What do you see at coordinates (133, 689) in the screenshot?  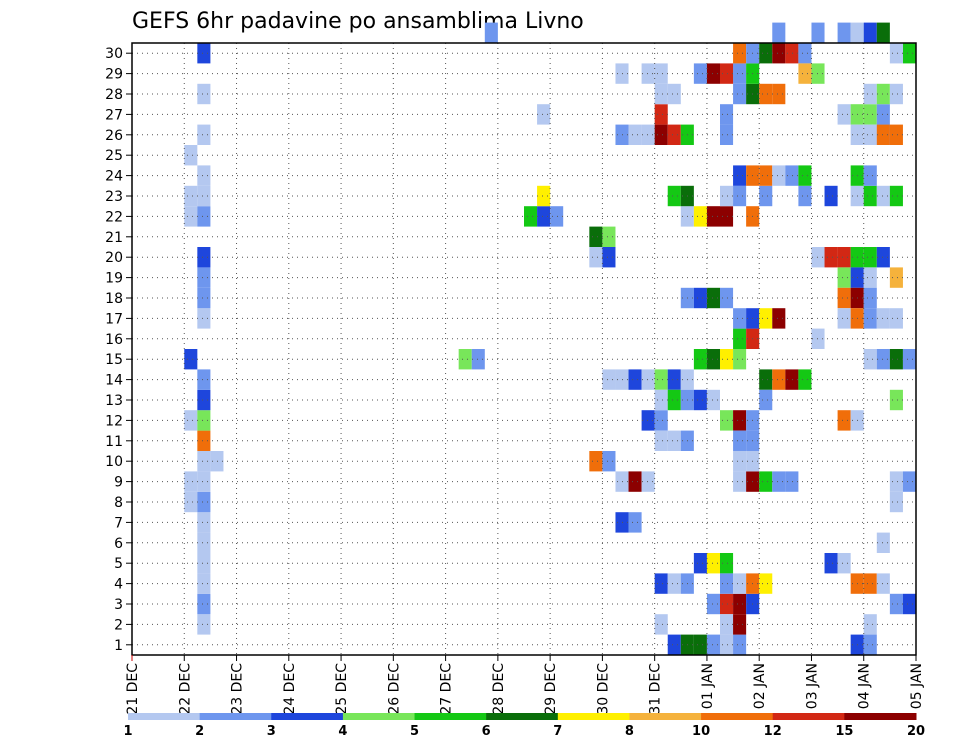 I see `x-tick-label: 21 DEC` at bounding box center [133, 689].